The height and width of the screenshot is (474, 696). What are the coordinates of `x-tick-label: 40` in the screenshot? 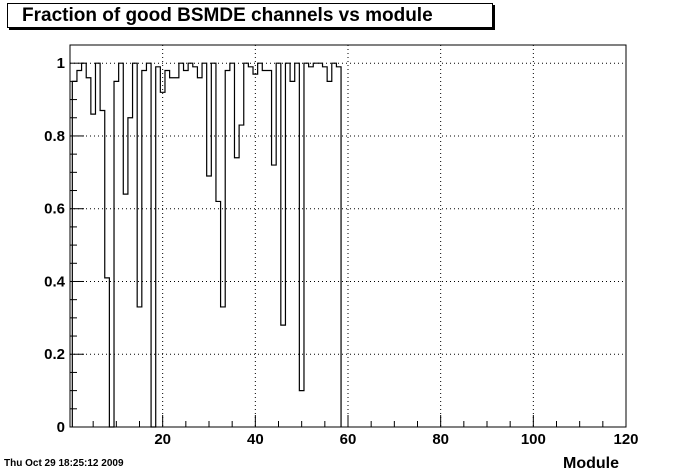 It's located at (255, 439).